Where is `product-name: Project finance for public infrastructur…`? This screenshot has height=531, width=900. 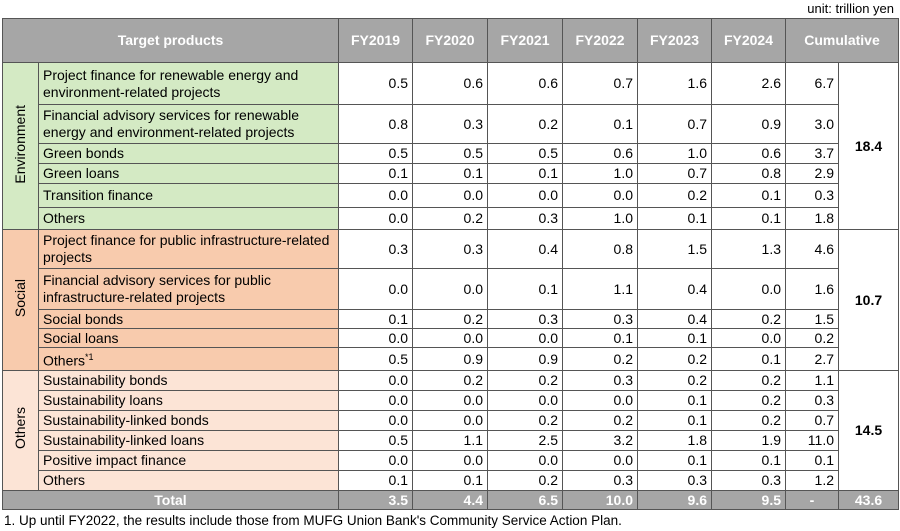
product-name: Project finance for public infrastructur… is located at coordinates (186, 248).